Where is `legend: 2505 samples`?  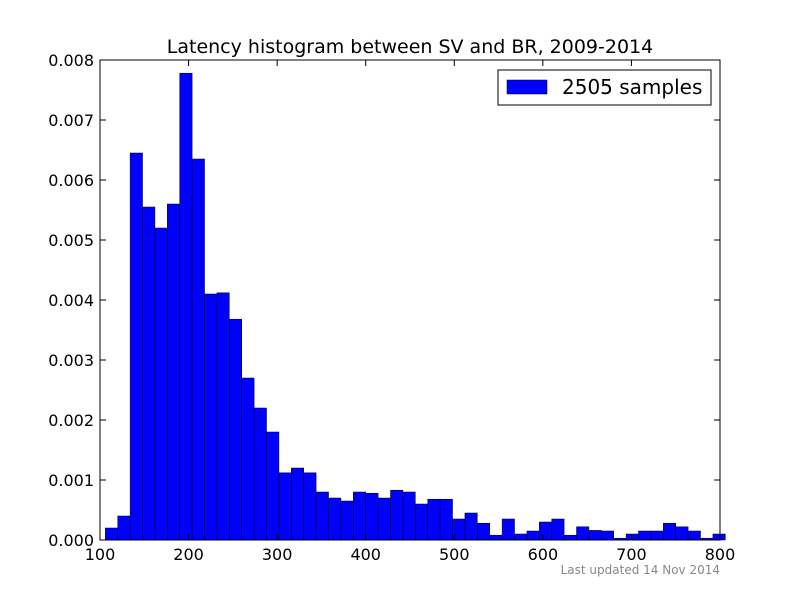 legend: 2505 samples is located at coordinates (604, 87).